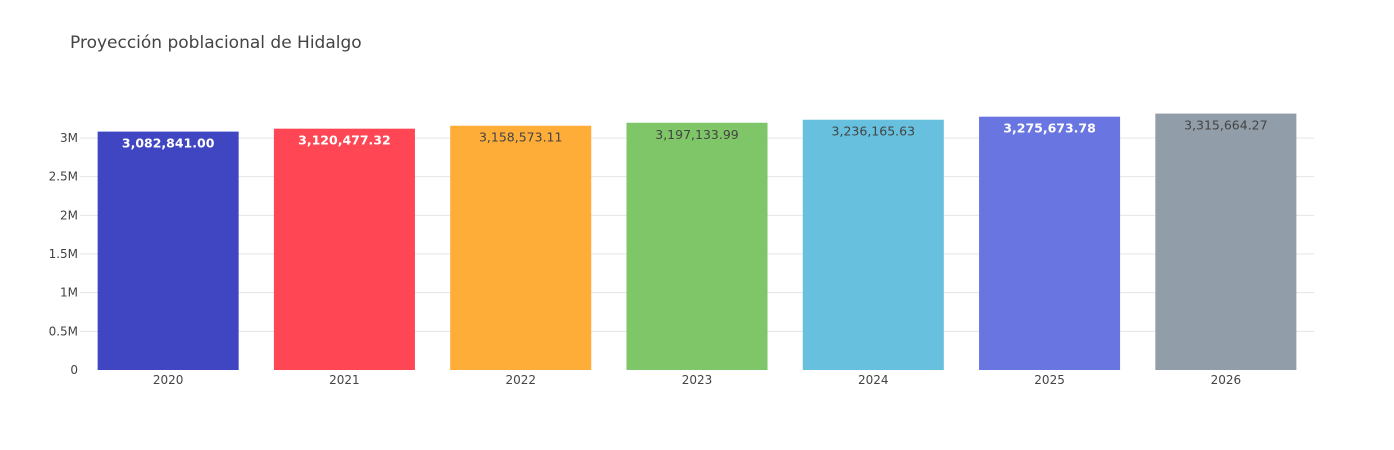 This screenshot has width=1394, height=450. Describe the element at coordinates (168, 250) in the screenshot. I see `bar-2020` at that location.